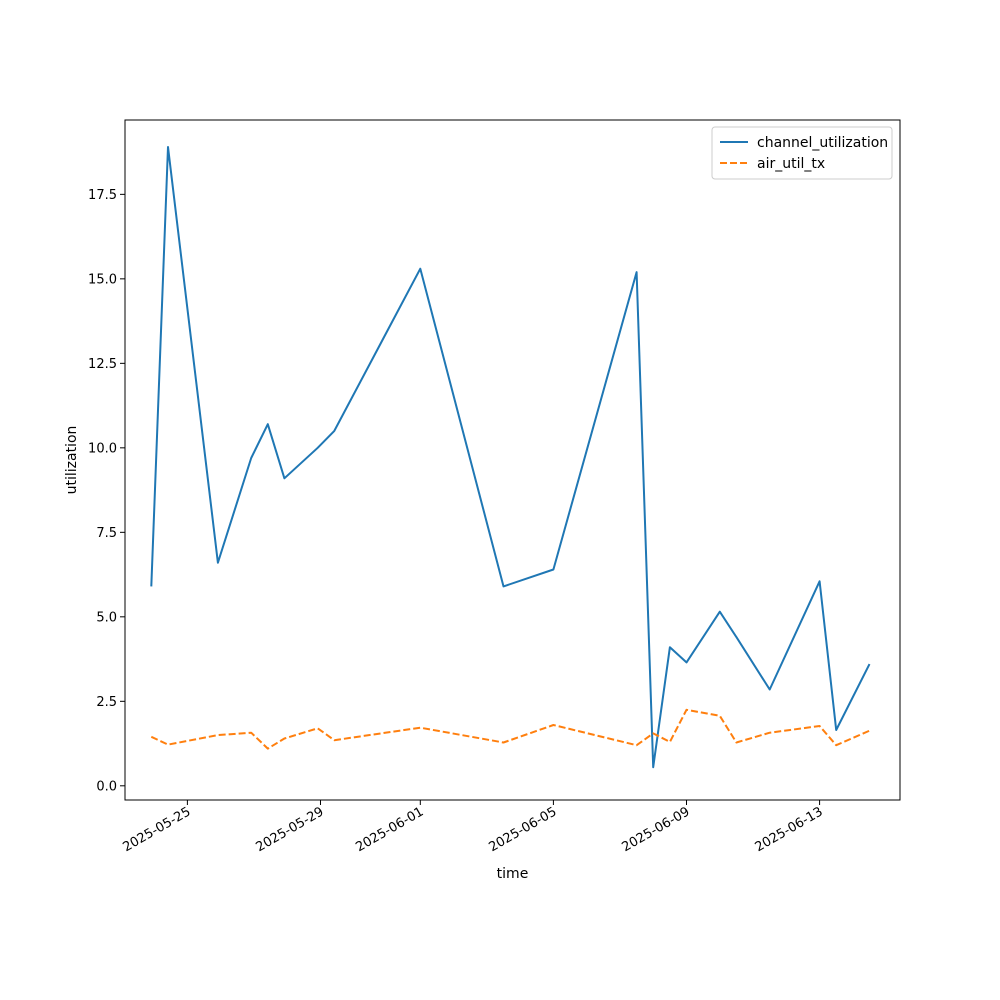  What do you see at coordinates (102, 448) in the screenshot?
I see `y-tick-label: 10.0` at bounding box center [102, 448].